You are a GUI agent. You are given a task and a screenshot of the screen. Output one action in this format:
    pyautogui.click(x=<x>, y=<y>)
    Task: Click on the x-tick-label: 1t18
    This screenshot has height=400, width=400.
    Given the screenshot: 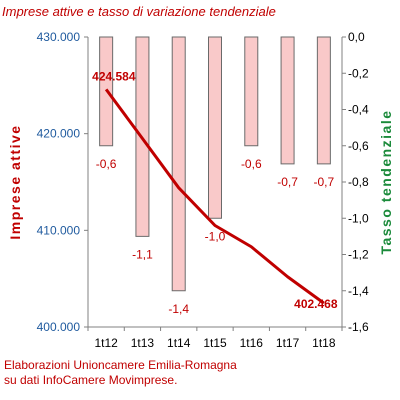 What is the action you would take?
    pyautogui.click(x=324, y=343)
    